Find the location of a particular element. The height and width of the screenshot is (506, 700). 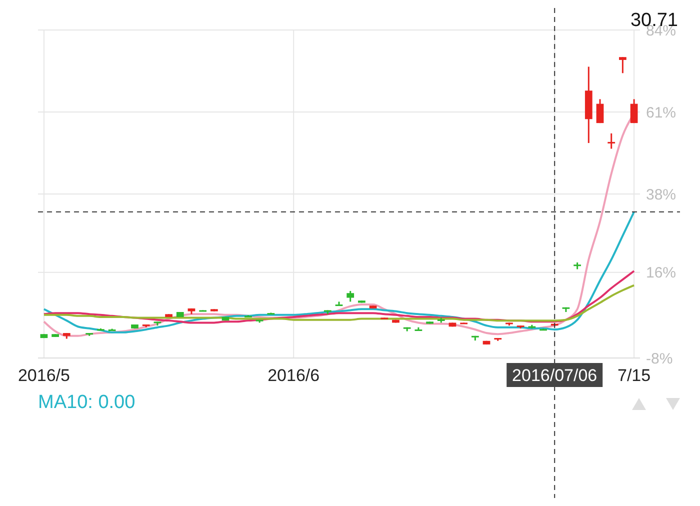

y-tick-label: 16% is located at coordinates (661, 273).